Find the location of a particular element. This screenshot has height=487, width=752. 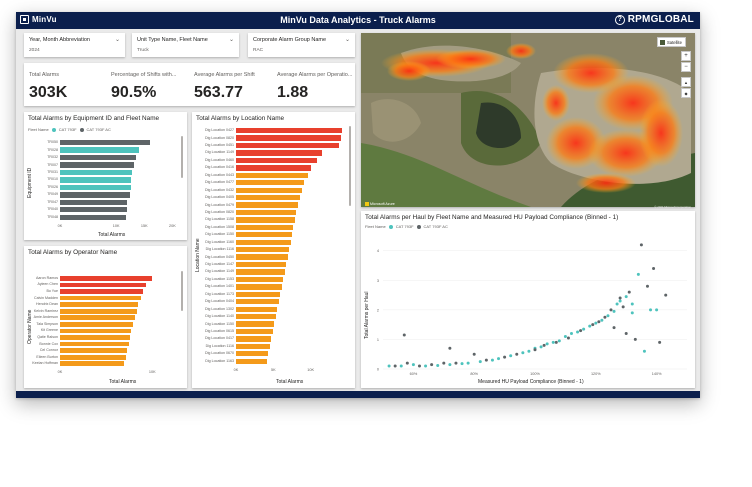

slicer-value: 2024 is located at coordinates (34, 50).